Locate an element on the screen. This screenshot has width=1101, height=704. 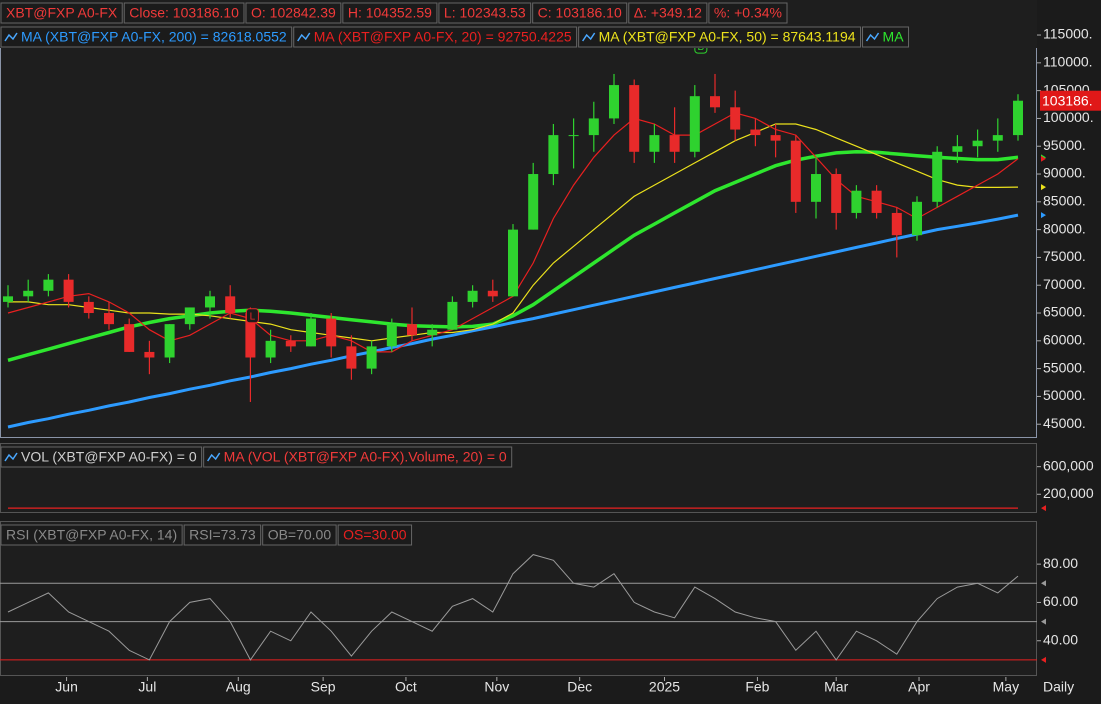
x-tick-label: Aug is located at coordinates (238, 687).